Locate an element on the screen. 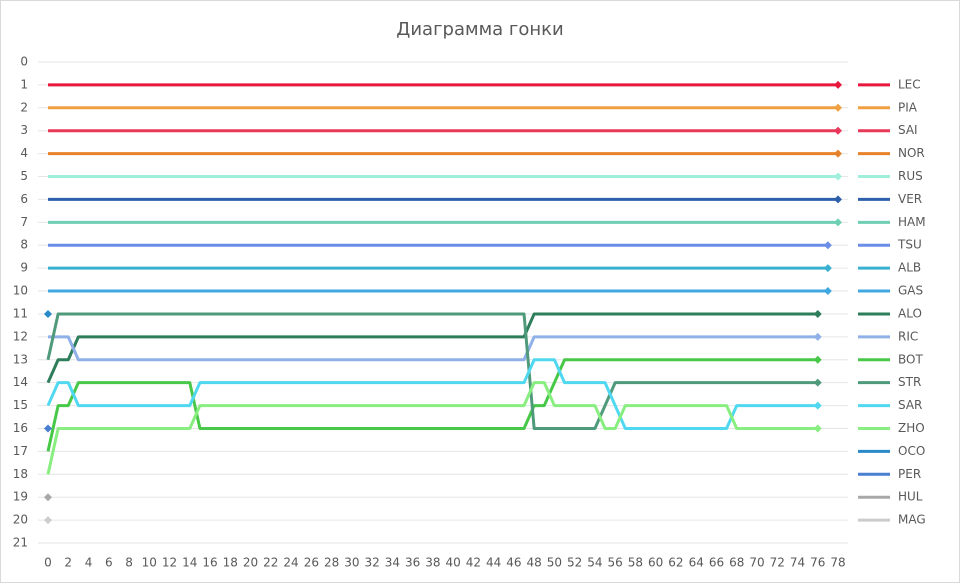 The width and height of the screenshot is (960, 583). x-tick-label: 70 is located at coordinates (756, 563).